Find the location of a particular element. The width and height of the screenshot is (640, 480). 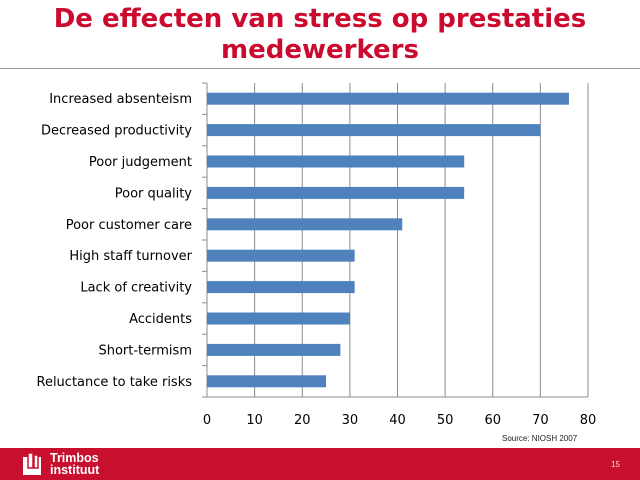

category-label: Decreased productivity is located at coordinates (116, 131).